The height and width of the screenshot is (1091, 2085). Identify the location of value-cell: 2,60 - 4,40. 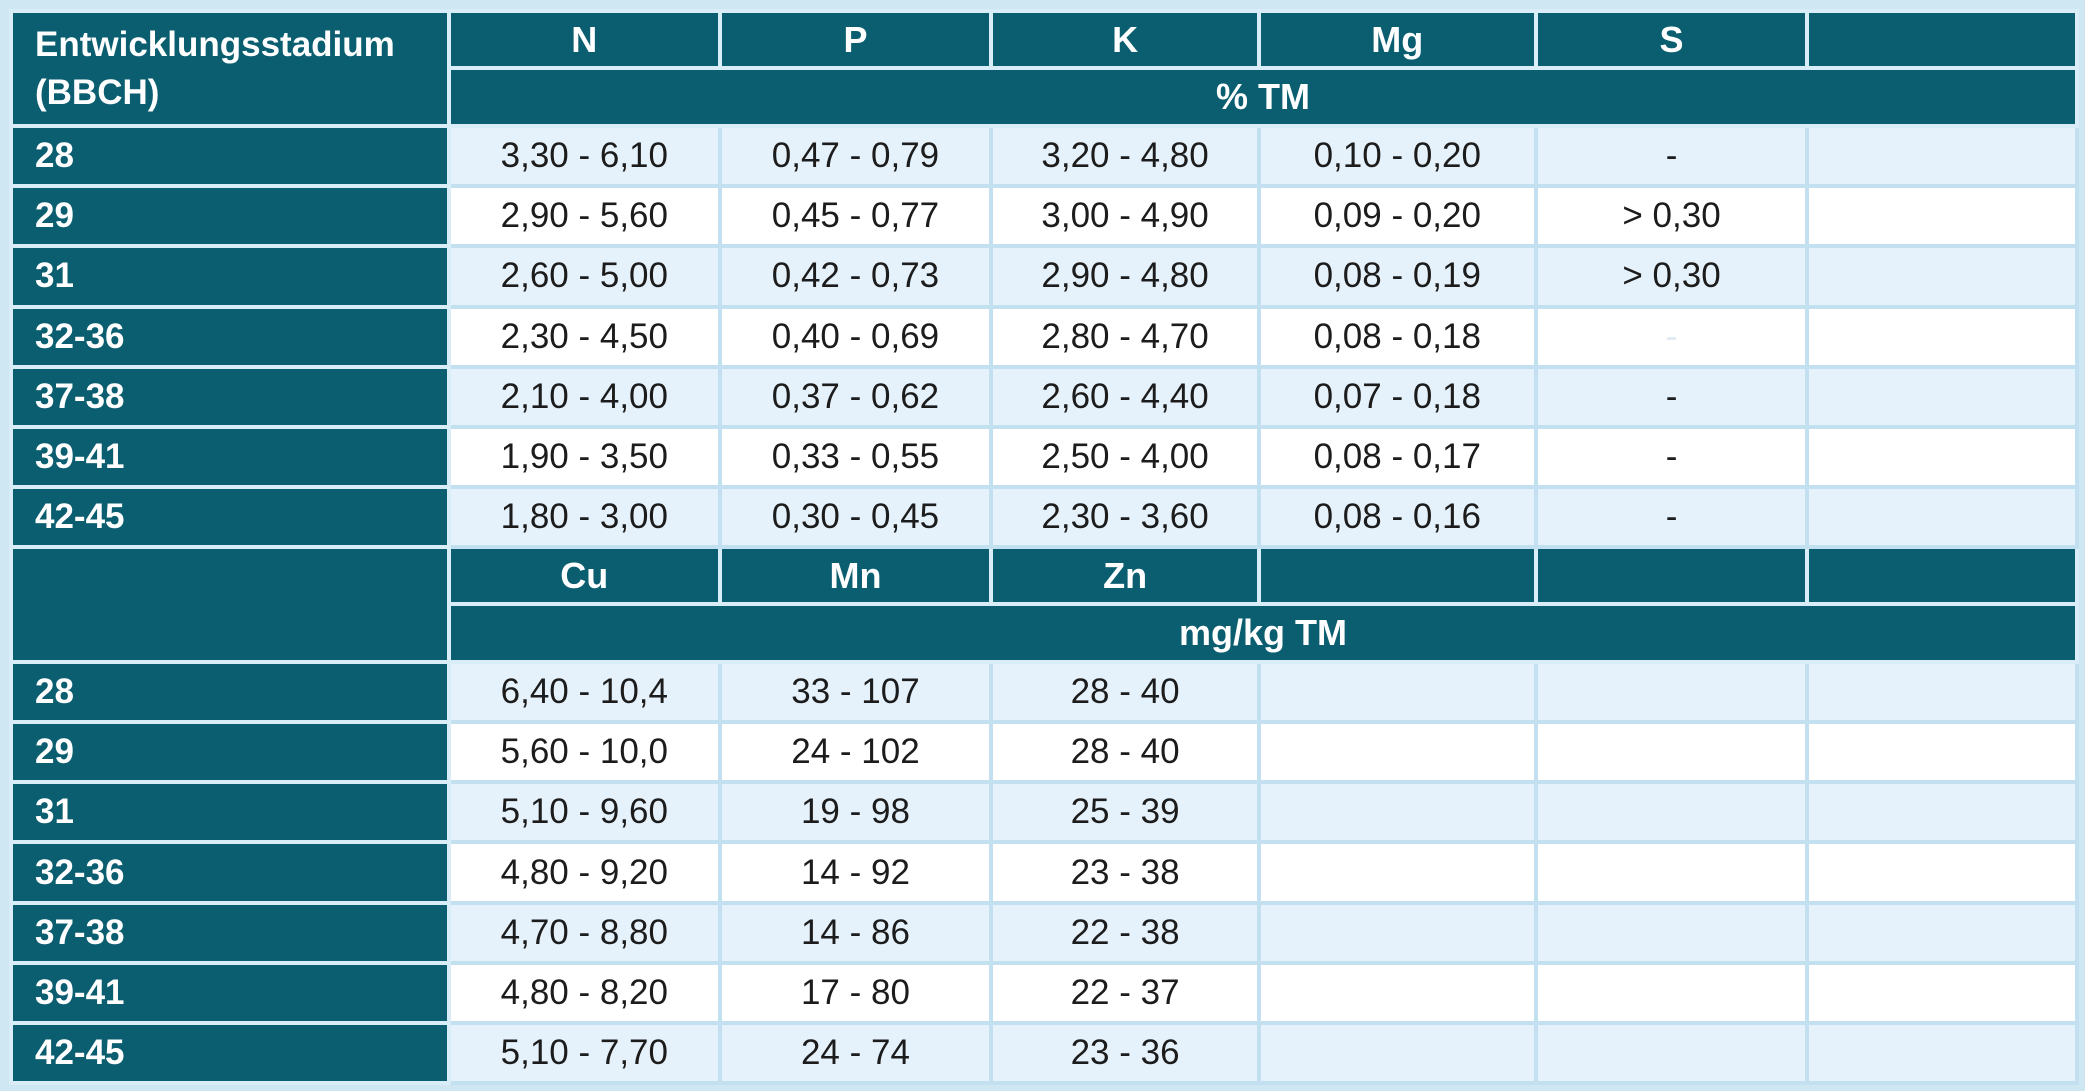
(1125, 396).